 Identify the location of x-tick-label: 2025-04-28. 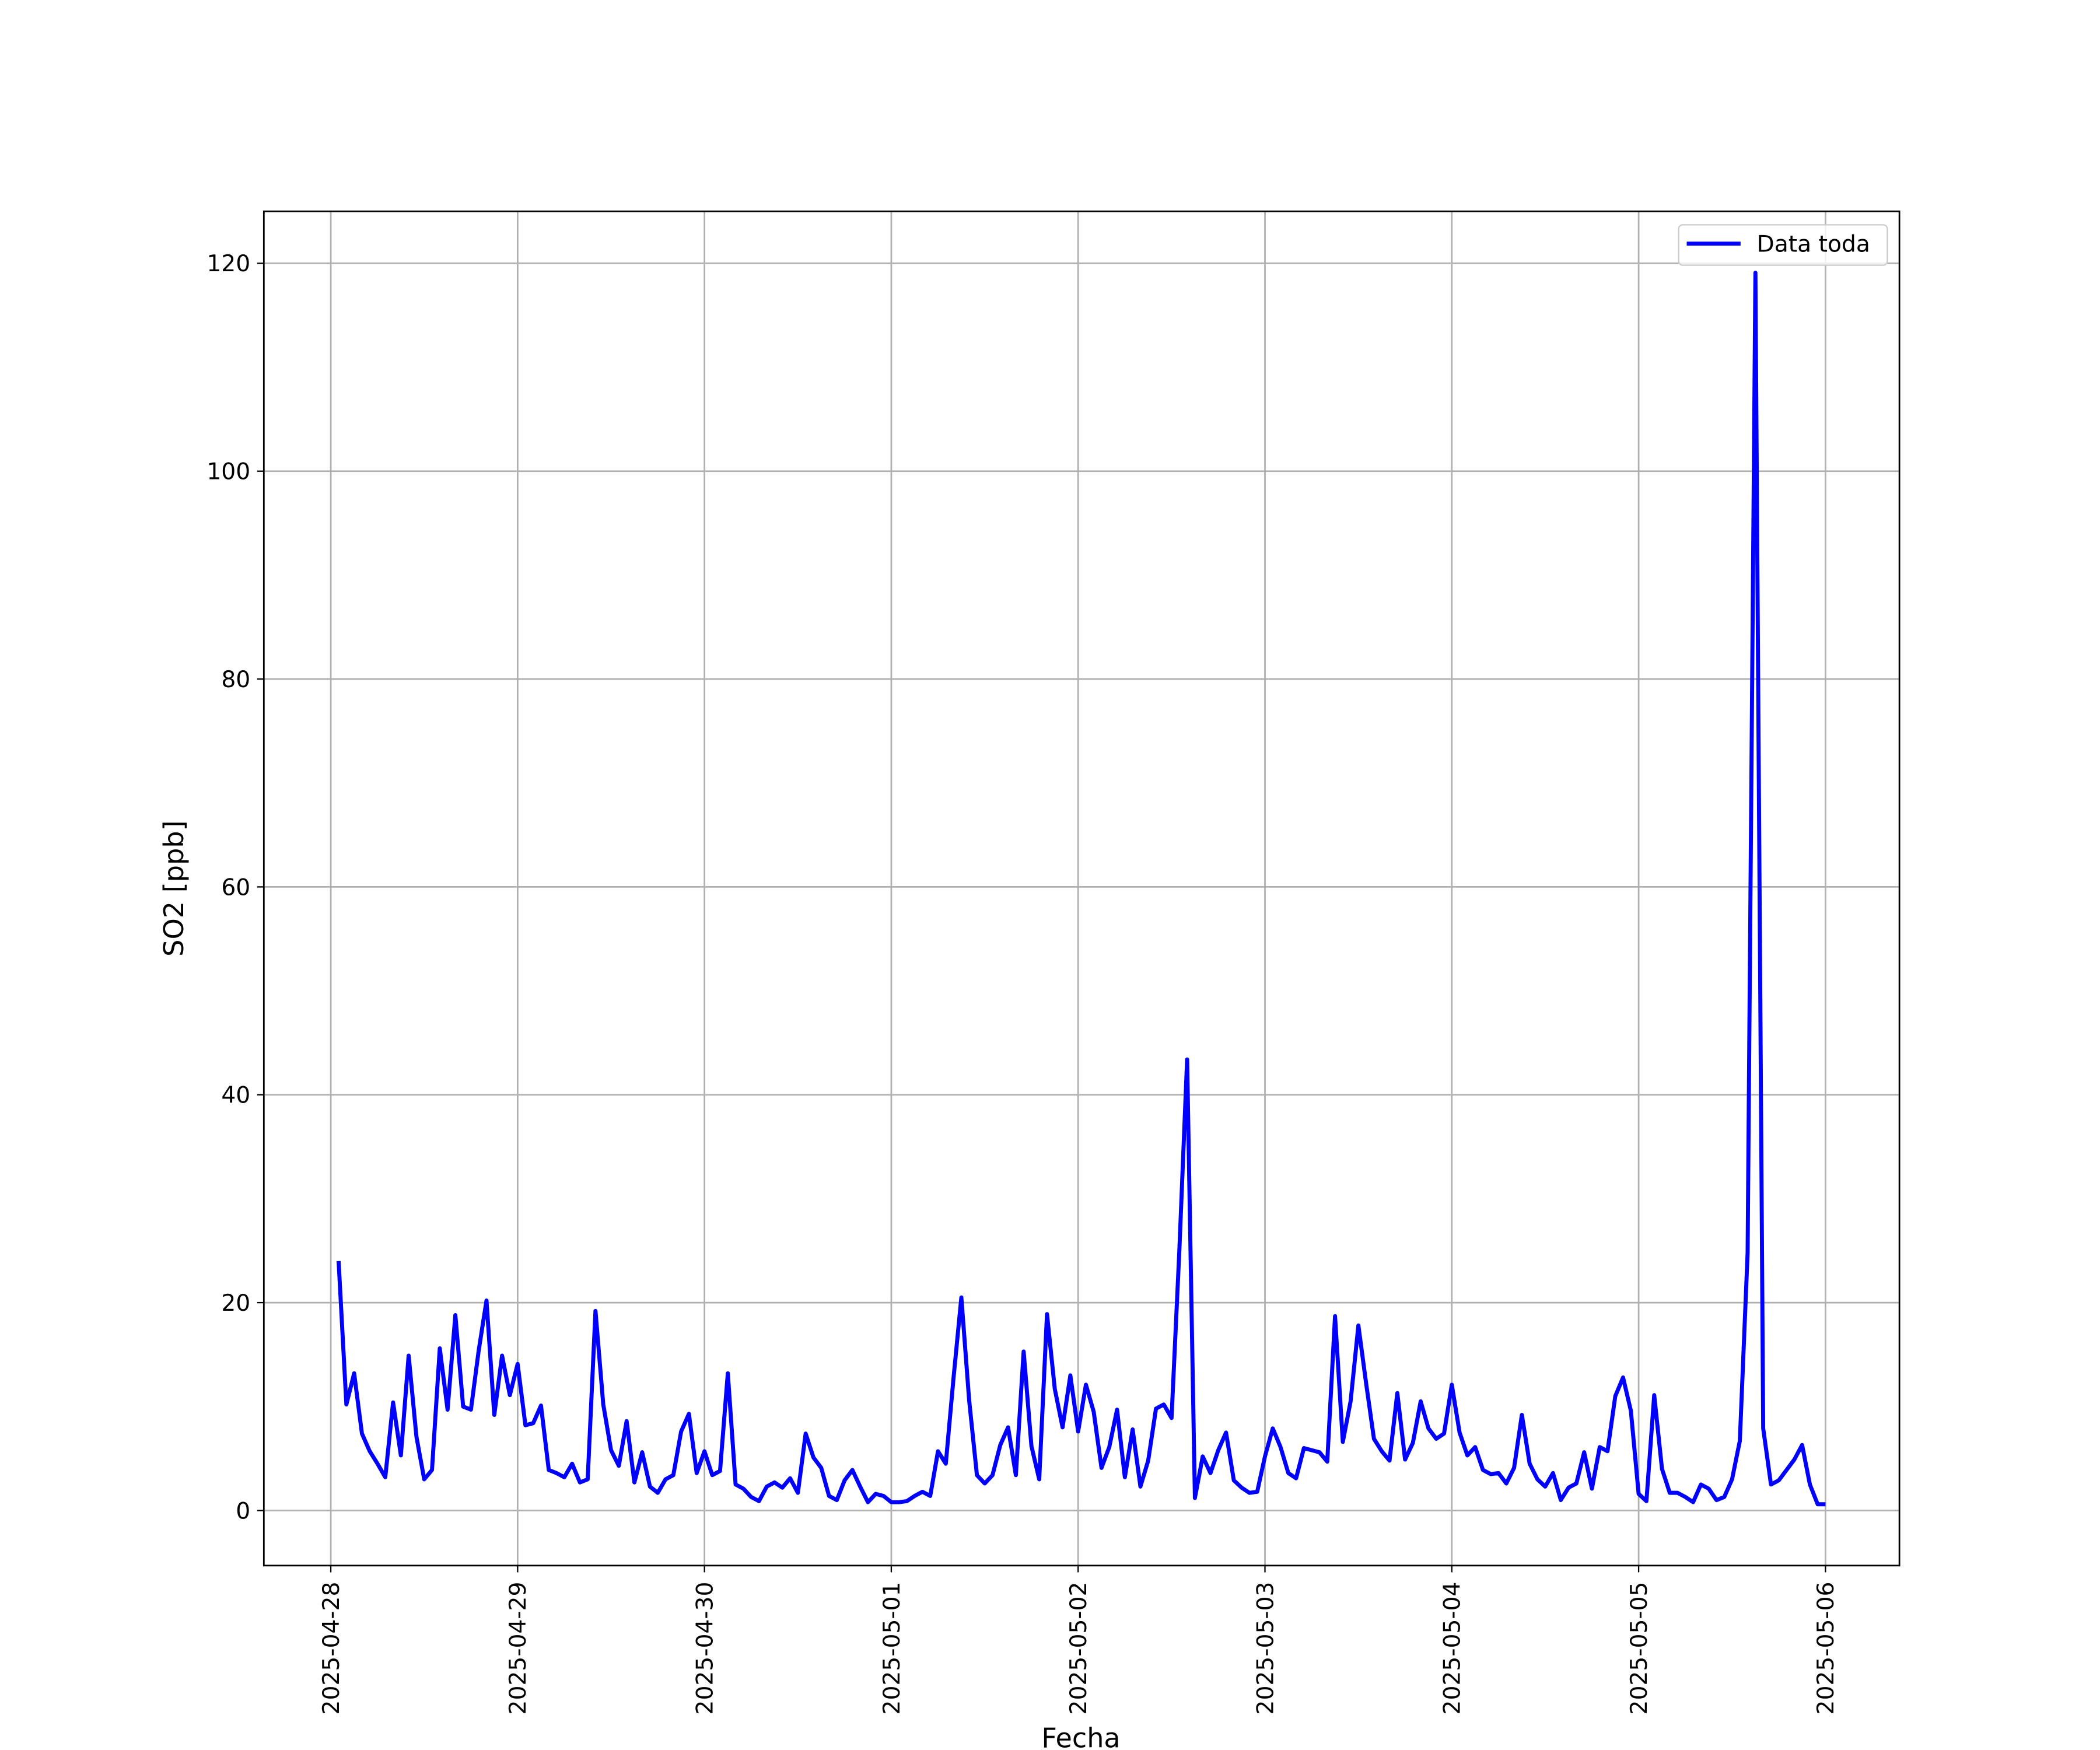
(331, 1648).